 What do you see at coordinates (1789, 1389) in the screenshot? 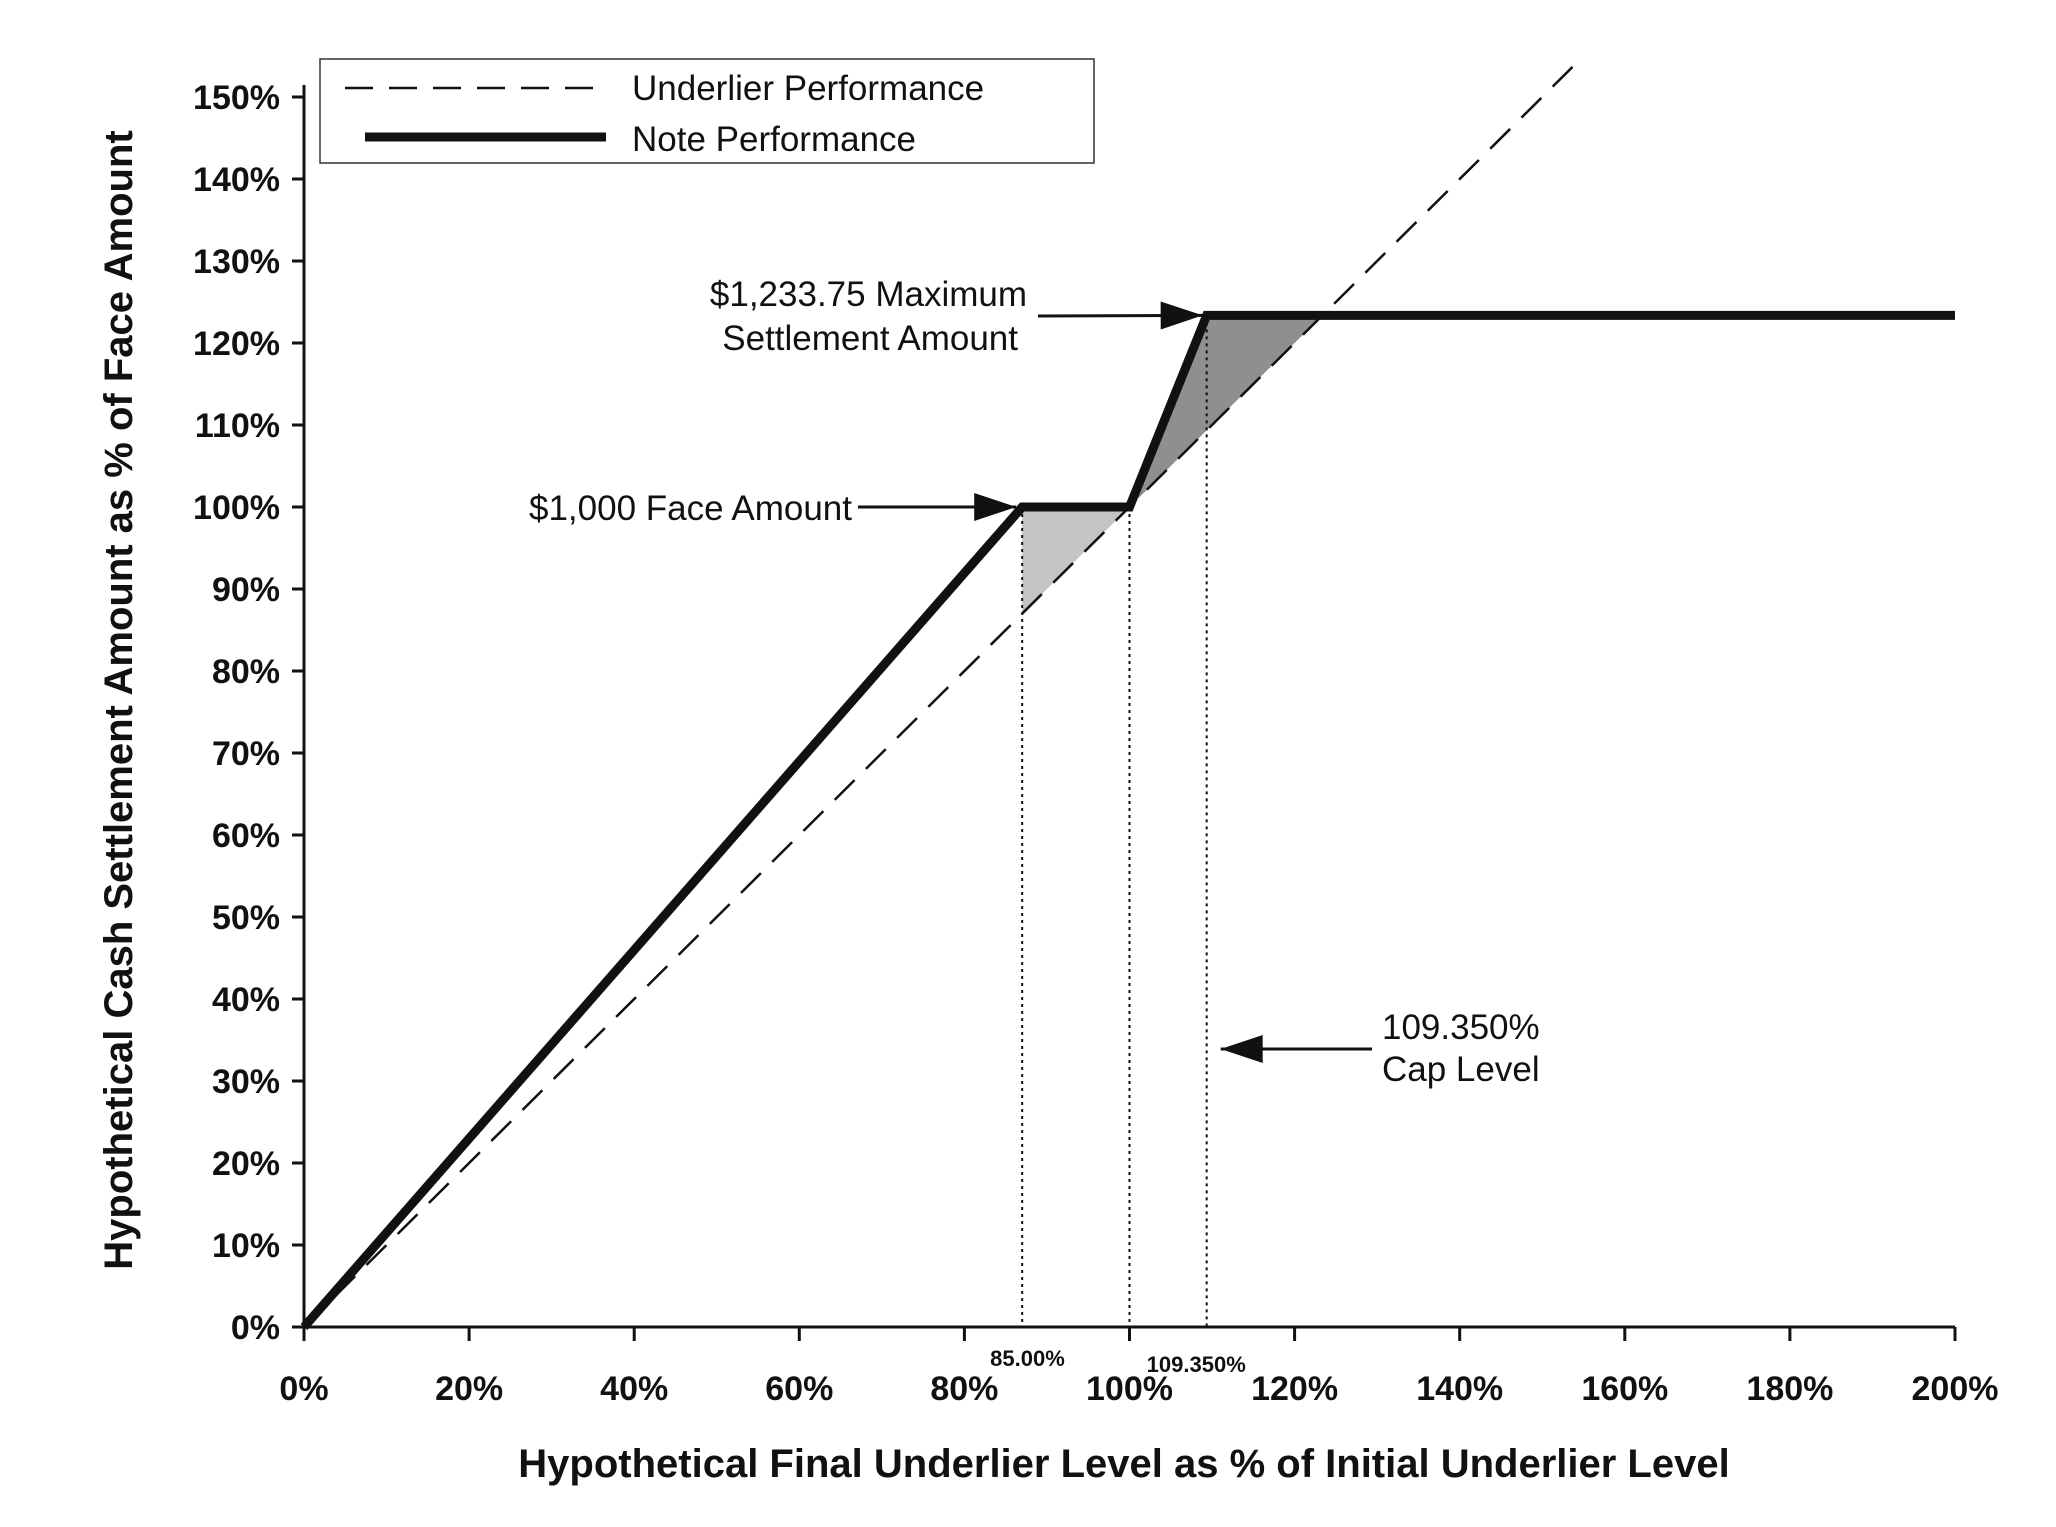
I see `x-tick-label: 180%` at bounding box center [1789, 1389].